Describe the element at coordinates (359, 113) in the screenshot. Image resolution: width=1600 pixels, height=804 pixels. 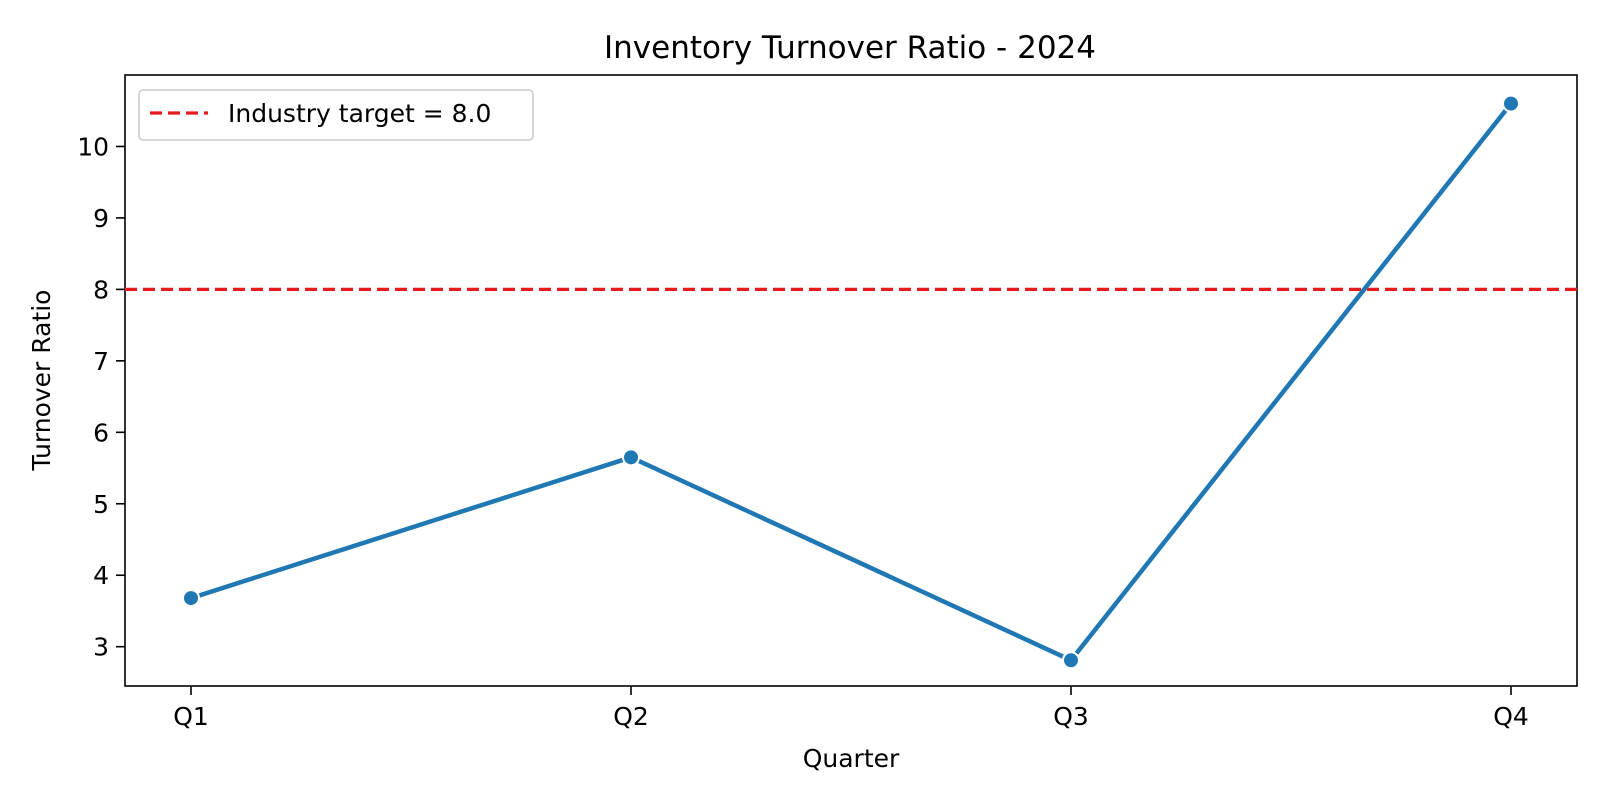
I see `legend-label-target: Industry target = 8.0` at that location.